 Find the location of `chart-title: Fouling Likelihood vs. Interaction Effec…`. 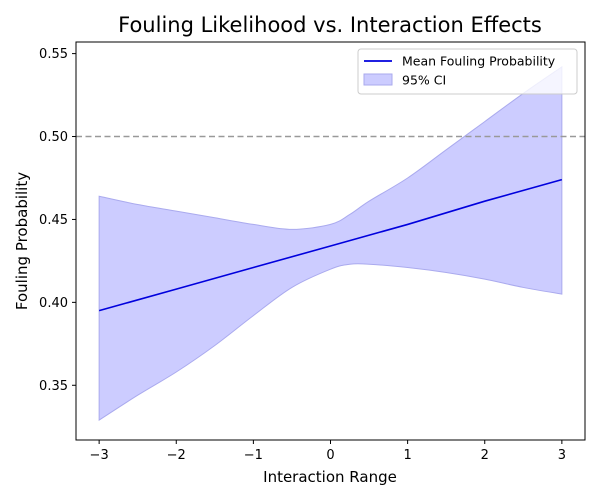

chart-title: Fouling Likelihood vs. Interaction Effec… is located at coordinates (330, 25).